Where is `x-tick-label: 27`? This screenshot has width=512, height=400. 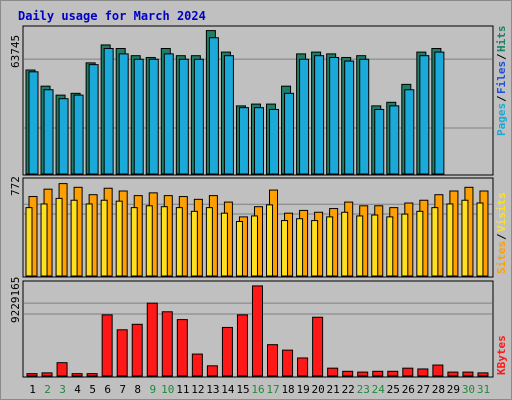
x-tick-label: 27 is located at coordinates (423, 389).